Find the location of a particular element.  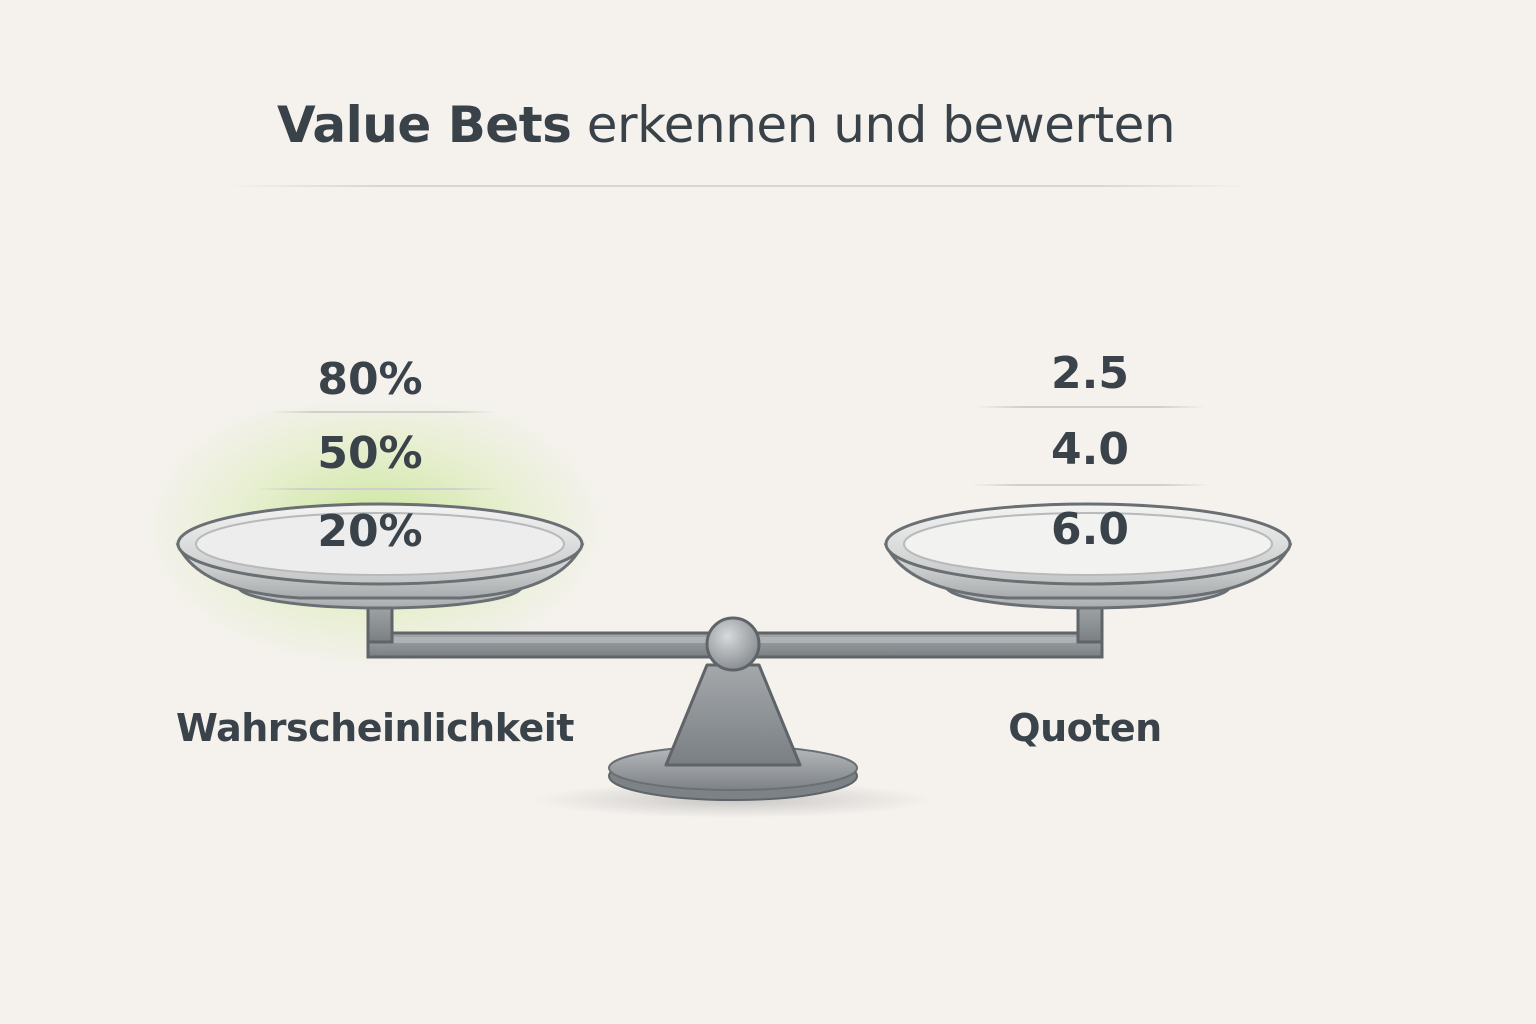

scale-support is located at coordinates (733, 715).